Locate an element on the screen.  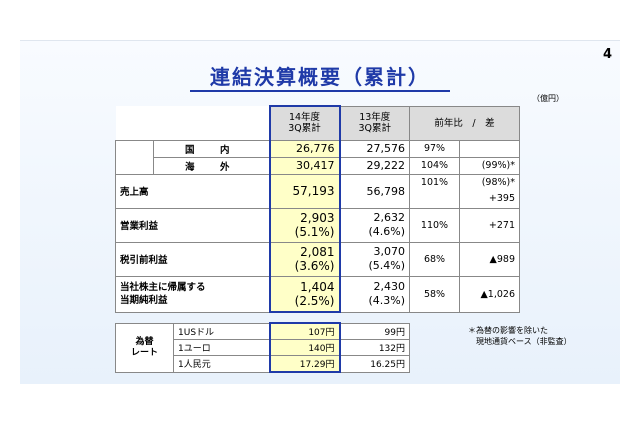
row-net-previous: 2,430 is located at coordinates (389, 286).